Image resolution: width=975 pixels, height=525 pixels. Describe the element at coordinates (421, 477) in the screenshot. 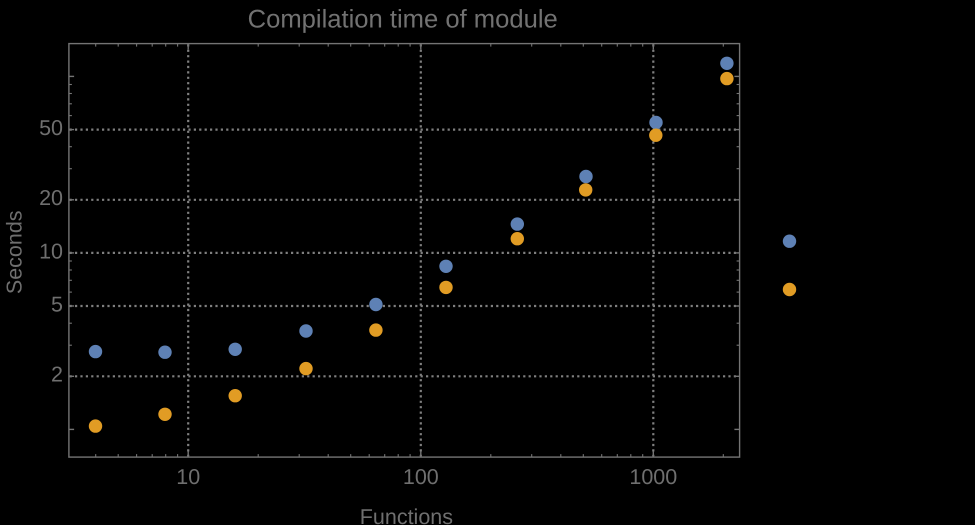

I see `svg-text: 100` at that location.